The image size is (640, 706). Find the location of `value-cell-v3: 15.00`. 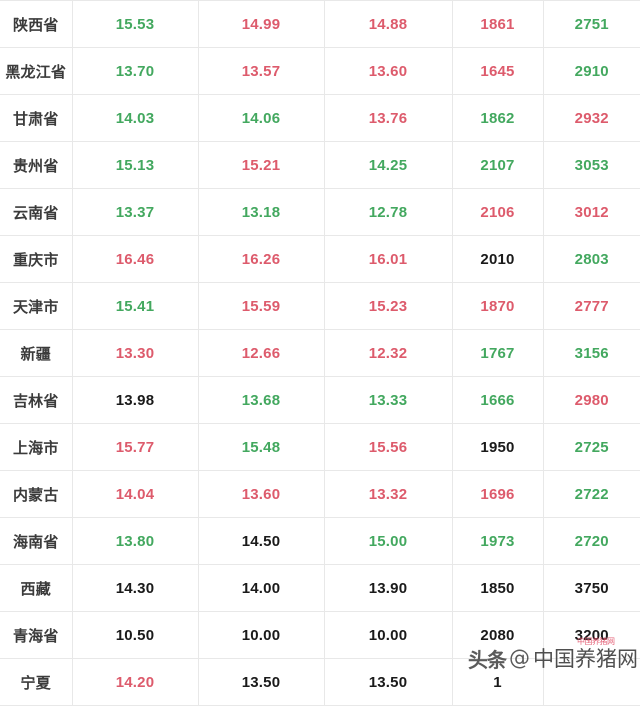

value-cell-v3: 15.00 is located at coordinates (388, 541).